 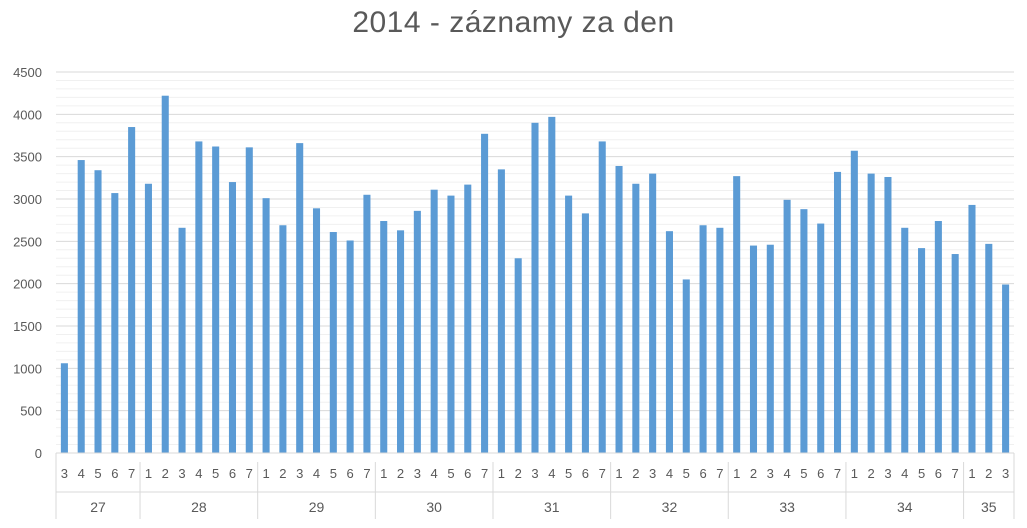 I want to click on y-tick-label: 2500, so click(x=27, y=241).